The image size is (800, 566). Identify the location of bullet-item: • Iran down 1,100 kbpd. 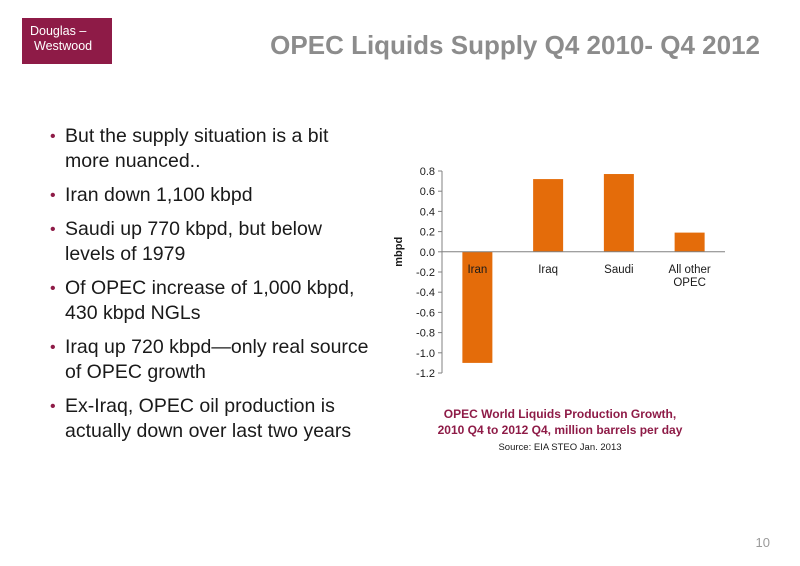
(210, 195).